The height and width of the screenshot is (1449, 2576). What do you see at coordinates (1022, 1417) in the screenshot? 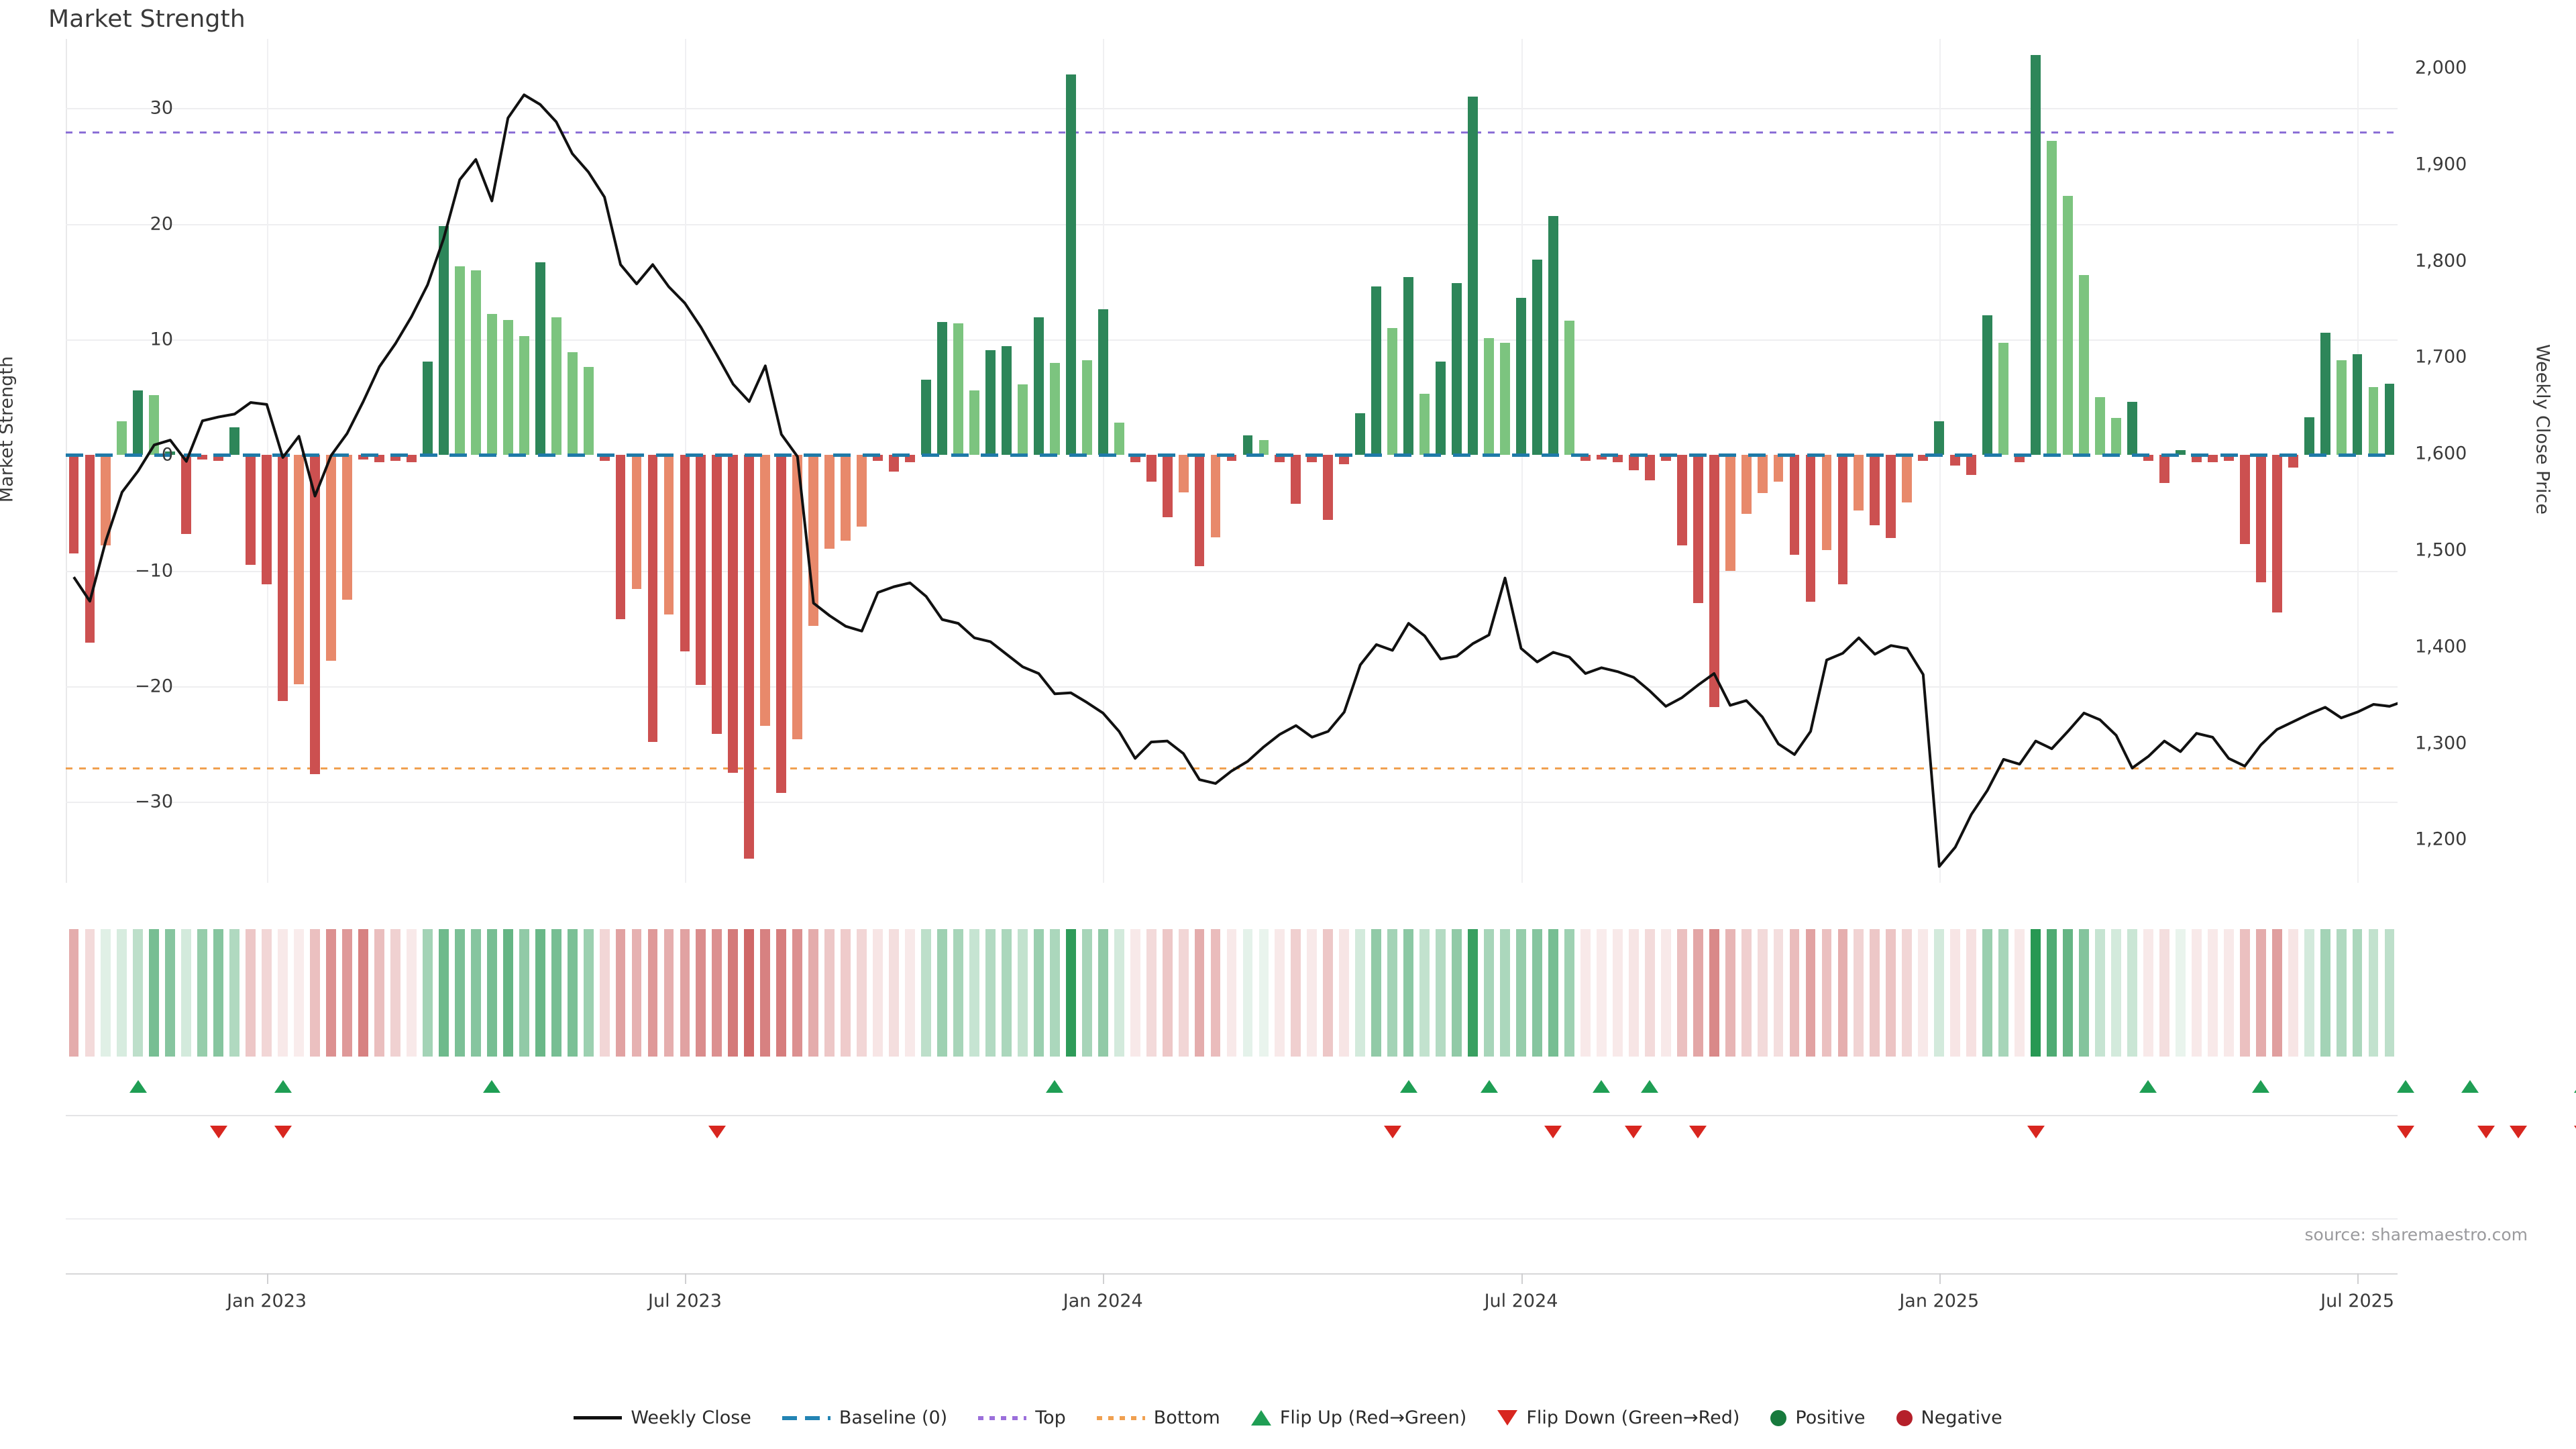
I see `legend-item: Top` at bounding box center [1022, 1417].